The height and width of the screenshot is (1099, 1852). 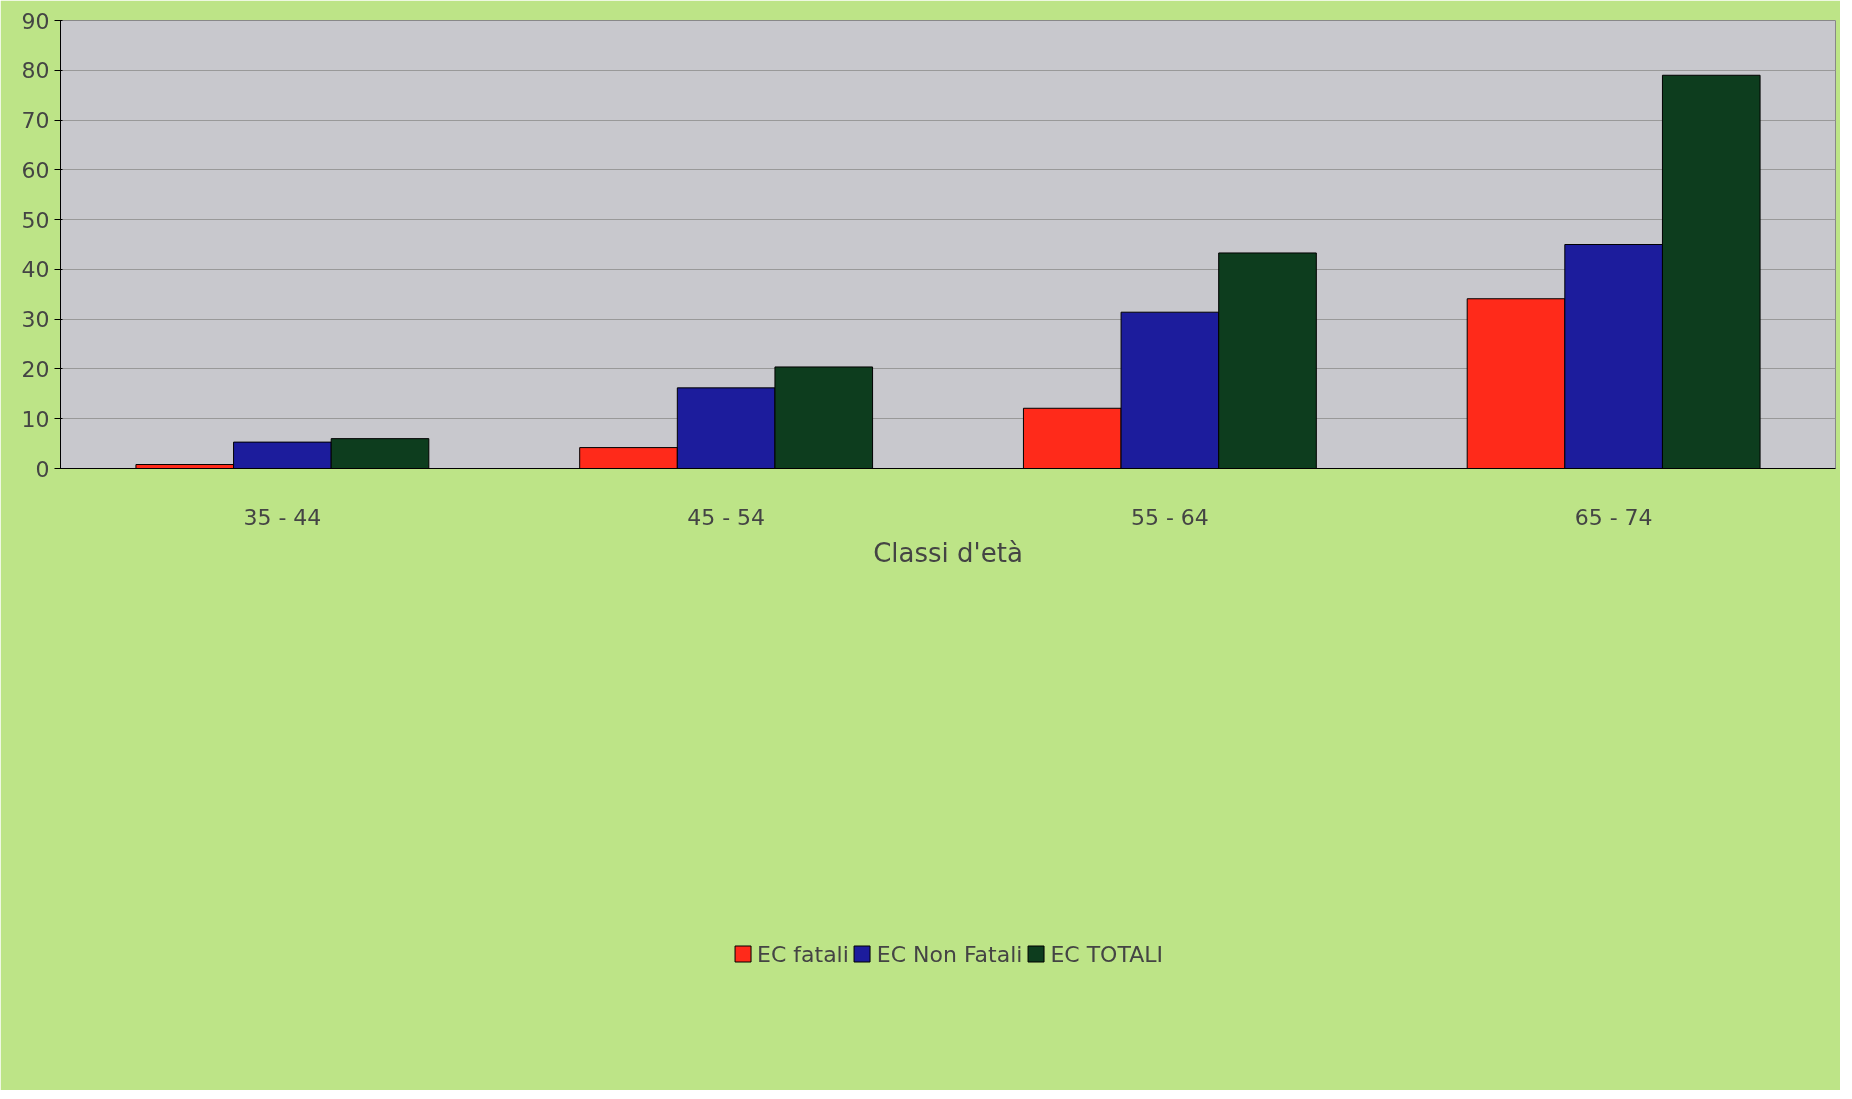 I want to click on legend-label: EC Non Fatali, so click(x=949, y=954).